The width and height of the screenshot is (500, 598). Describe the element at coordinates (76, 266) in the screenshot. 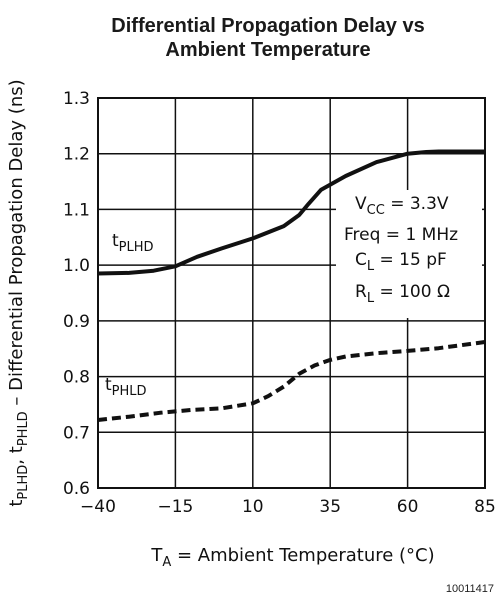

I see `y-tick-label: 1.0` at that location.